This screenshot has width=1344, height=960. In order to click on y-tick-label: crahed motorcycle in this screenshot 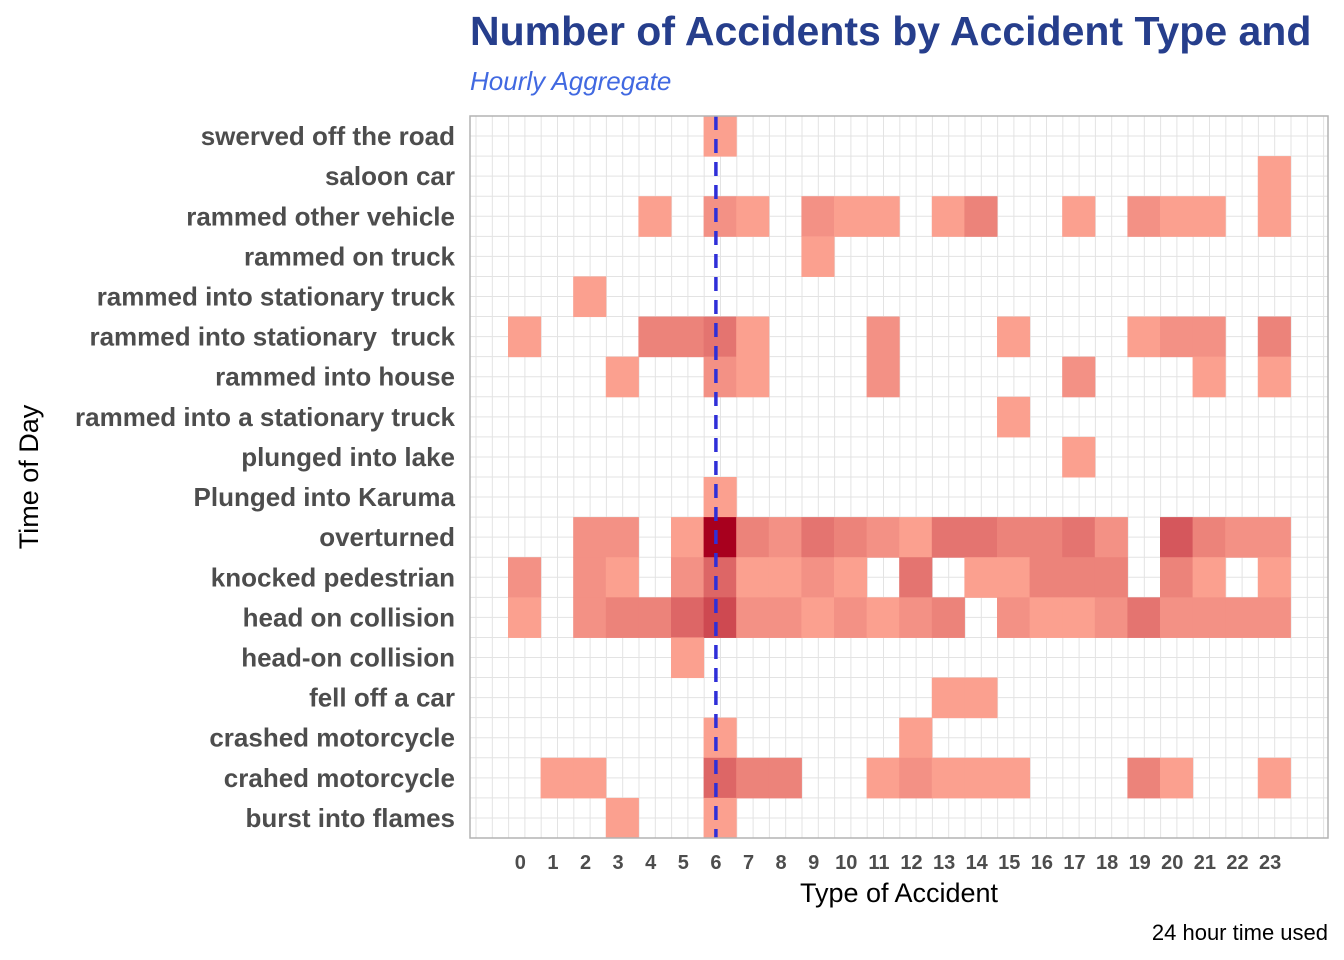, I will do `click(339, 778)`.